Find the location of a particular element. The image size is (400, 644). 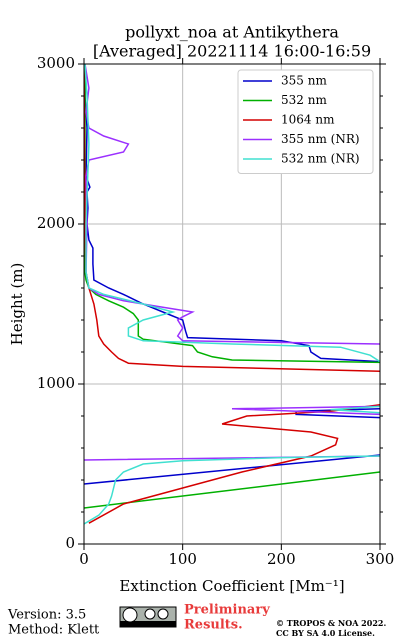

legend-label: 355 nm is located at coordinates (304, 81).